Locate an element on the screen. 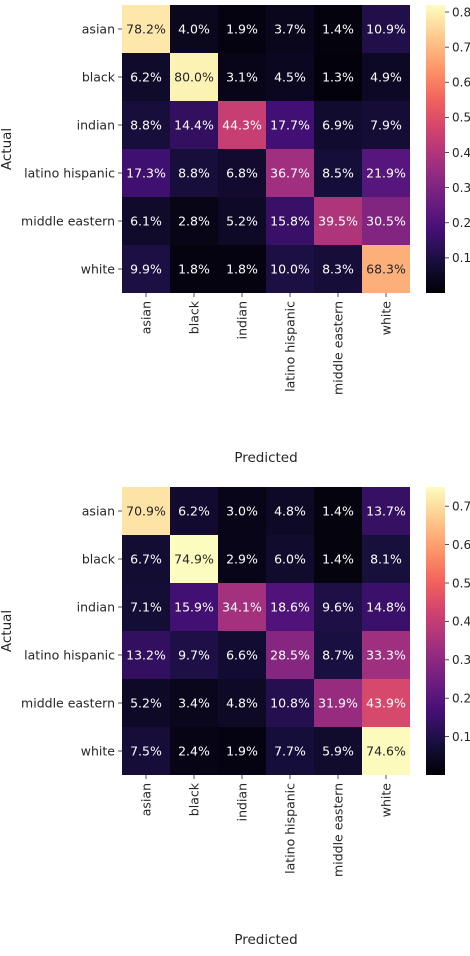 The height and width of the screenshot is (956, 470). cell-value-label: 34.1% is located at coordinates (242, 607).